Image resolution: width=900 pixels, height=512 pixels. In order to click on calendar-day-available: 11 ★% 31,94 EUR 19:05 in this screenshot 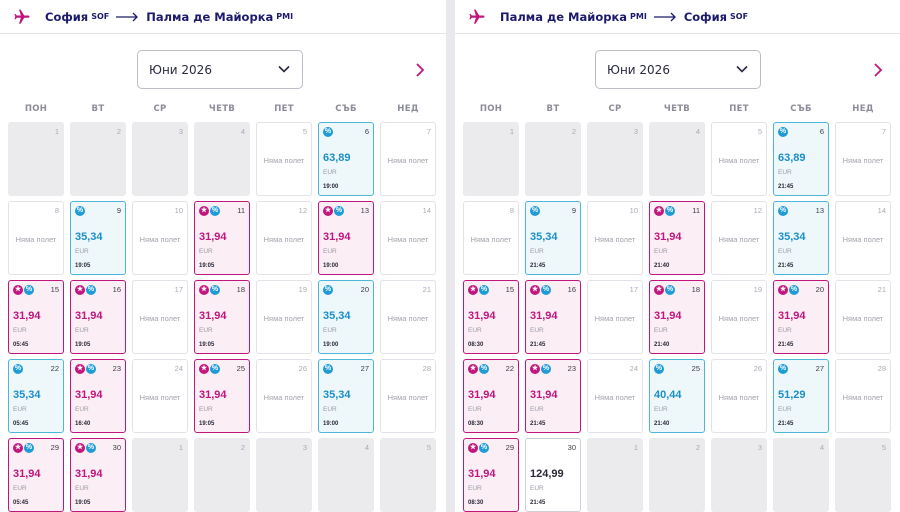, I will do `click(222, 238)`.